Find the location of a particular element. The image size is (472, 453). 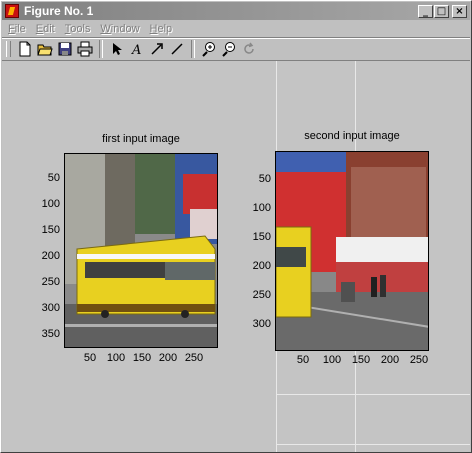

axes-2-title: second input image is located at coordinates (352, 136).